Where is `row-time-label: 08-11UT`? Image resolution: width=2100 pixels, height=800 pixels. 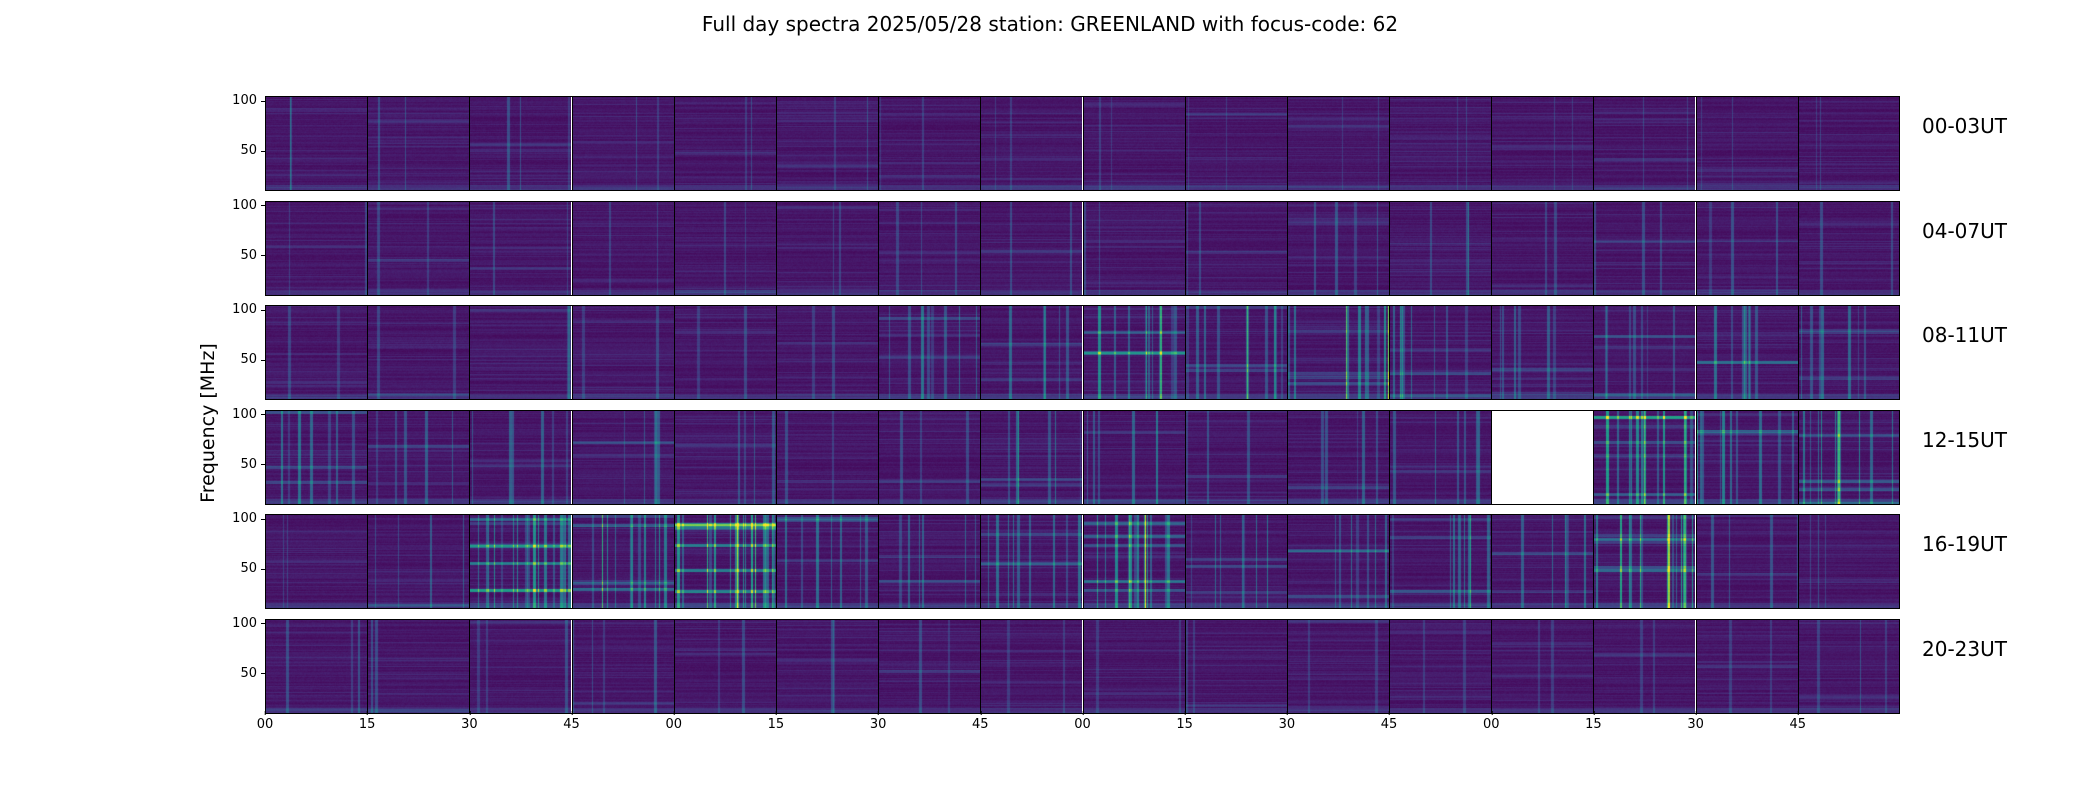 row-time-label: 08-11UT is located at coordinates (1964, 335).